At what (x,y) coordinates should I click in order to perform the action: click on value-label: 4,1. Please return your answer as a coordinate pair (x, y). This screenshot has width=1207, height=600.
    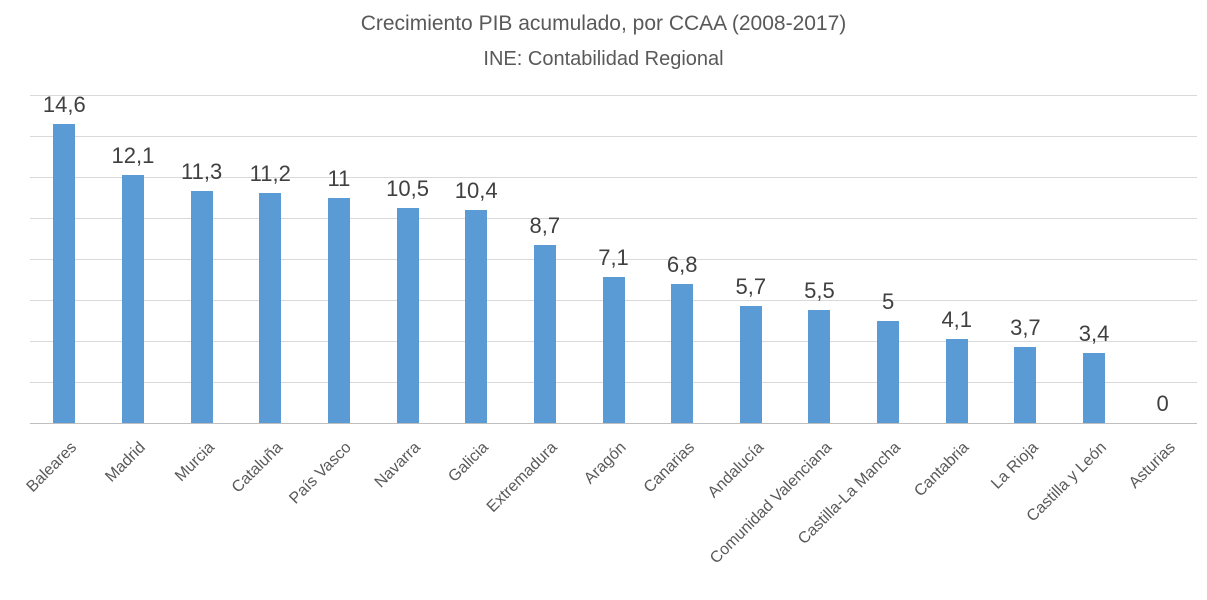
    Looking at the image, I should click on (957, 319).